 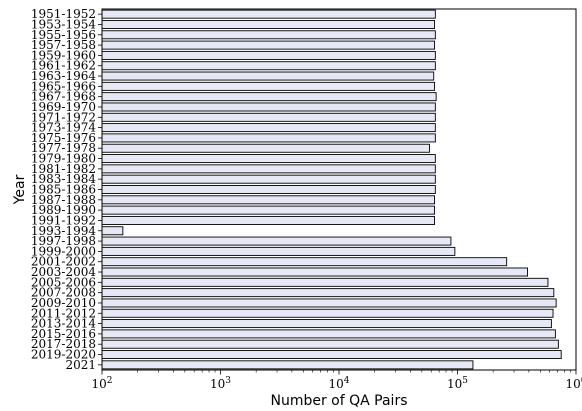 What do you see at coordinates (268, 179) in the screenshot?
I see `bar-1983-1984` at bounding box center [268, 179].